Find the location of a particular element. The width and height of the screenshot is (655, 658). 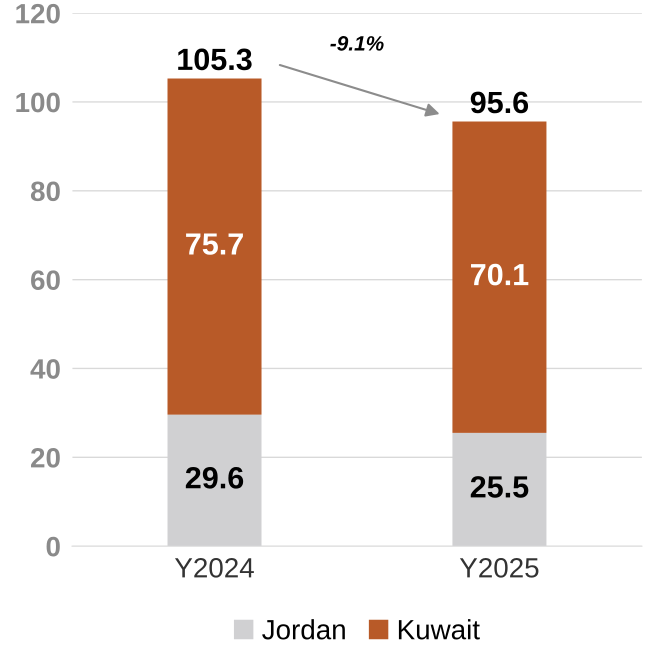

y-tick-label: 120 is located at coordinates (38, 14).